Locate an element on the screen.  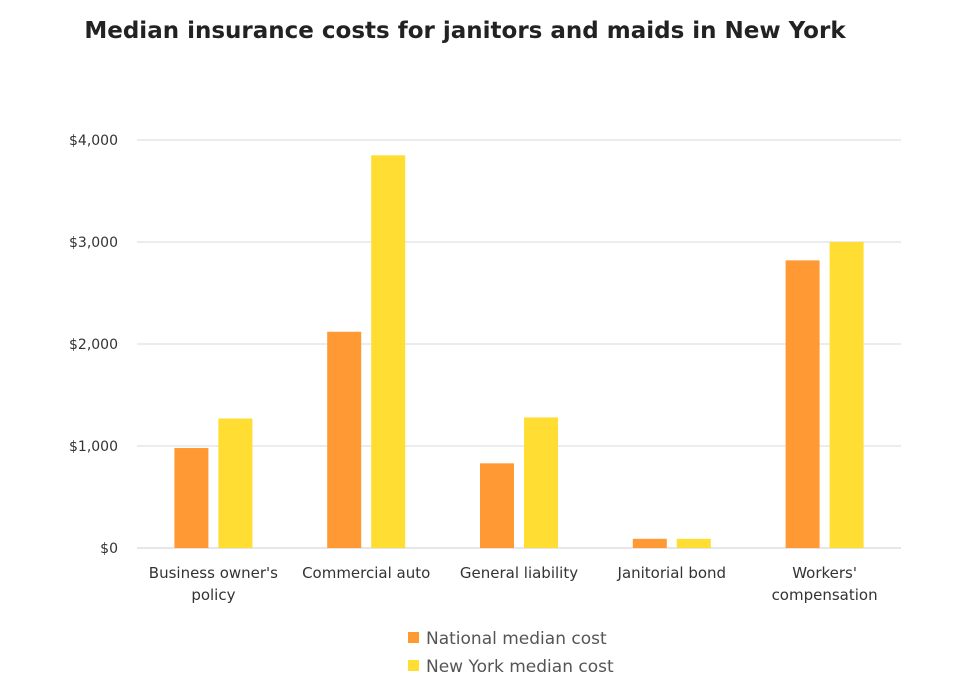
y-axis-ticks: $0 $1,000 $2,000 $3,000 $4,000 is located at coordinates (93, 345).